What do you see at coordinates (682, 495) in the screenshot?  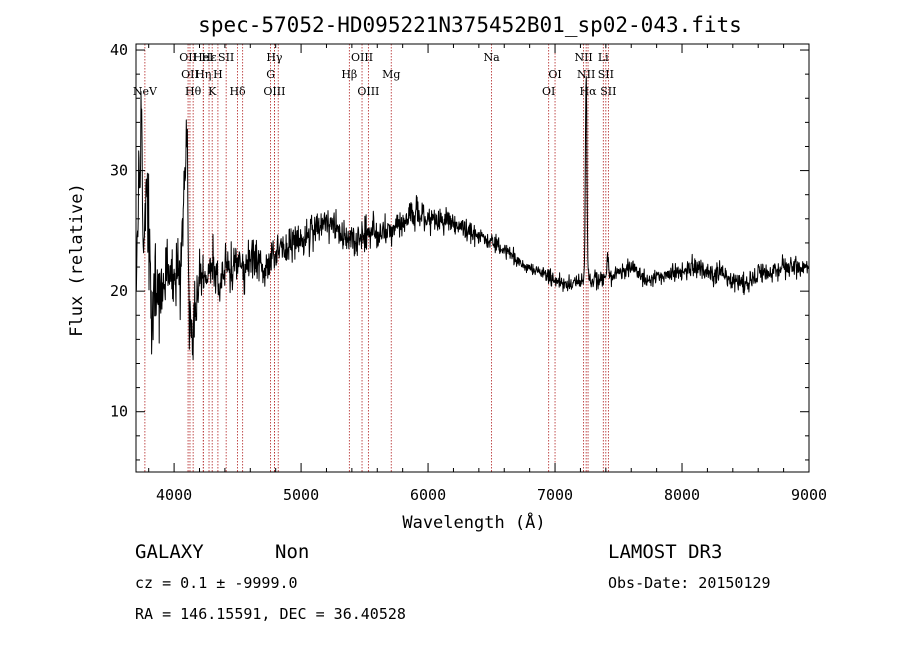 I see `x-tick-label: 8000` at bounding box center [682, 495].